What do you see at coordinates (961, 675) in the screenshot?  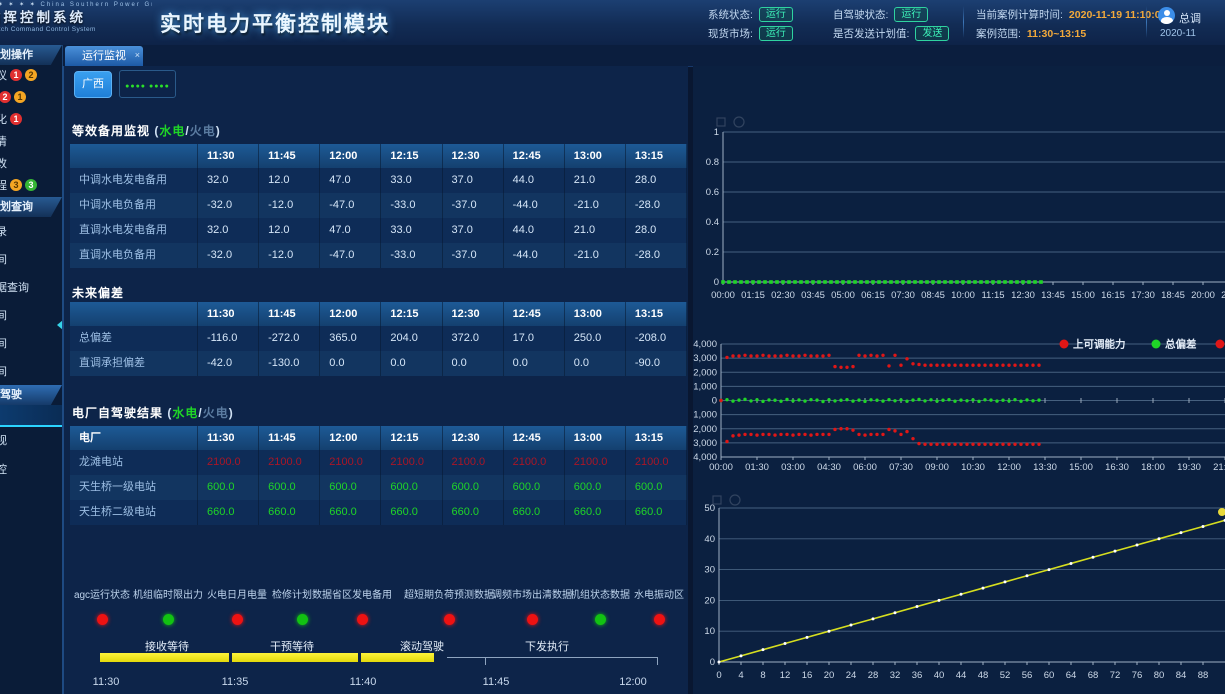 I see `svg-text: 44` at bounding box center [961, 675].